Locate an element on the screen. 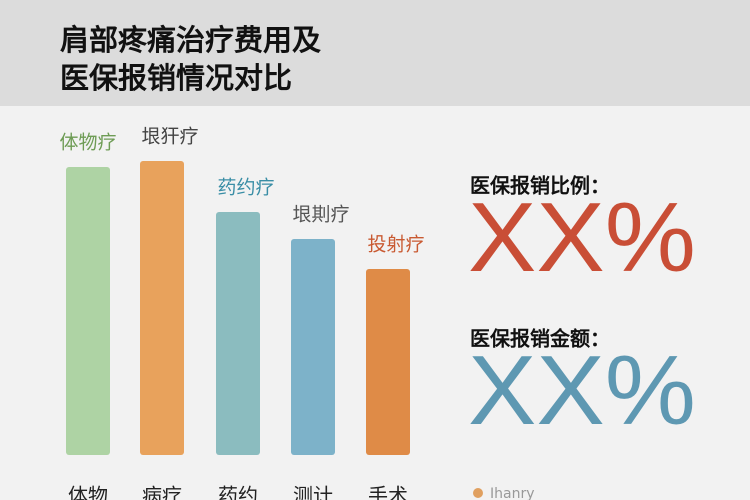  bar-label: 药约疗 is located at coordinates (245, 188).